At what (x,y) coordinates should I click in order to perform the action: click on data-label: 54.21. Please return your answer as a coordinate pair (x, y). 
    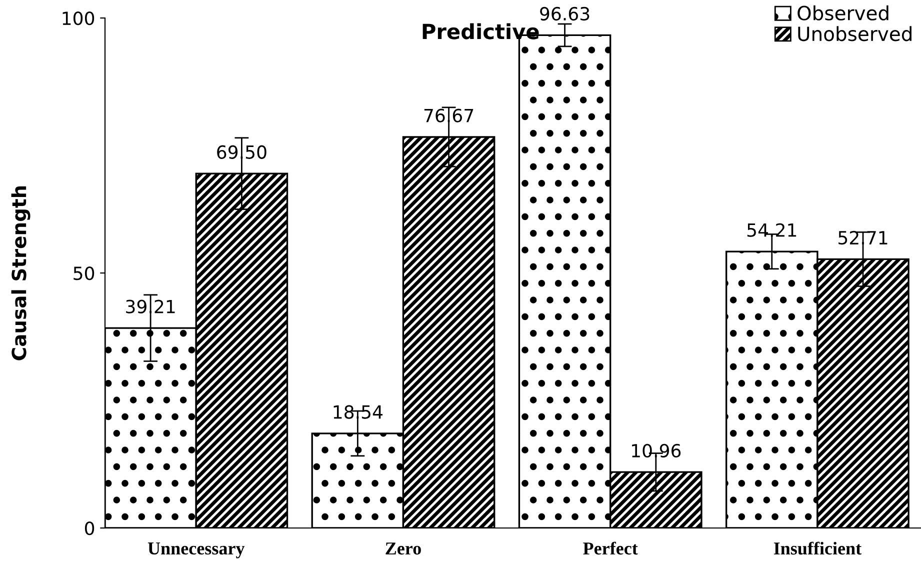
    Looking at the image, I should click on (771, 230).